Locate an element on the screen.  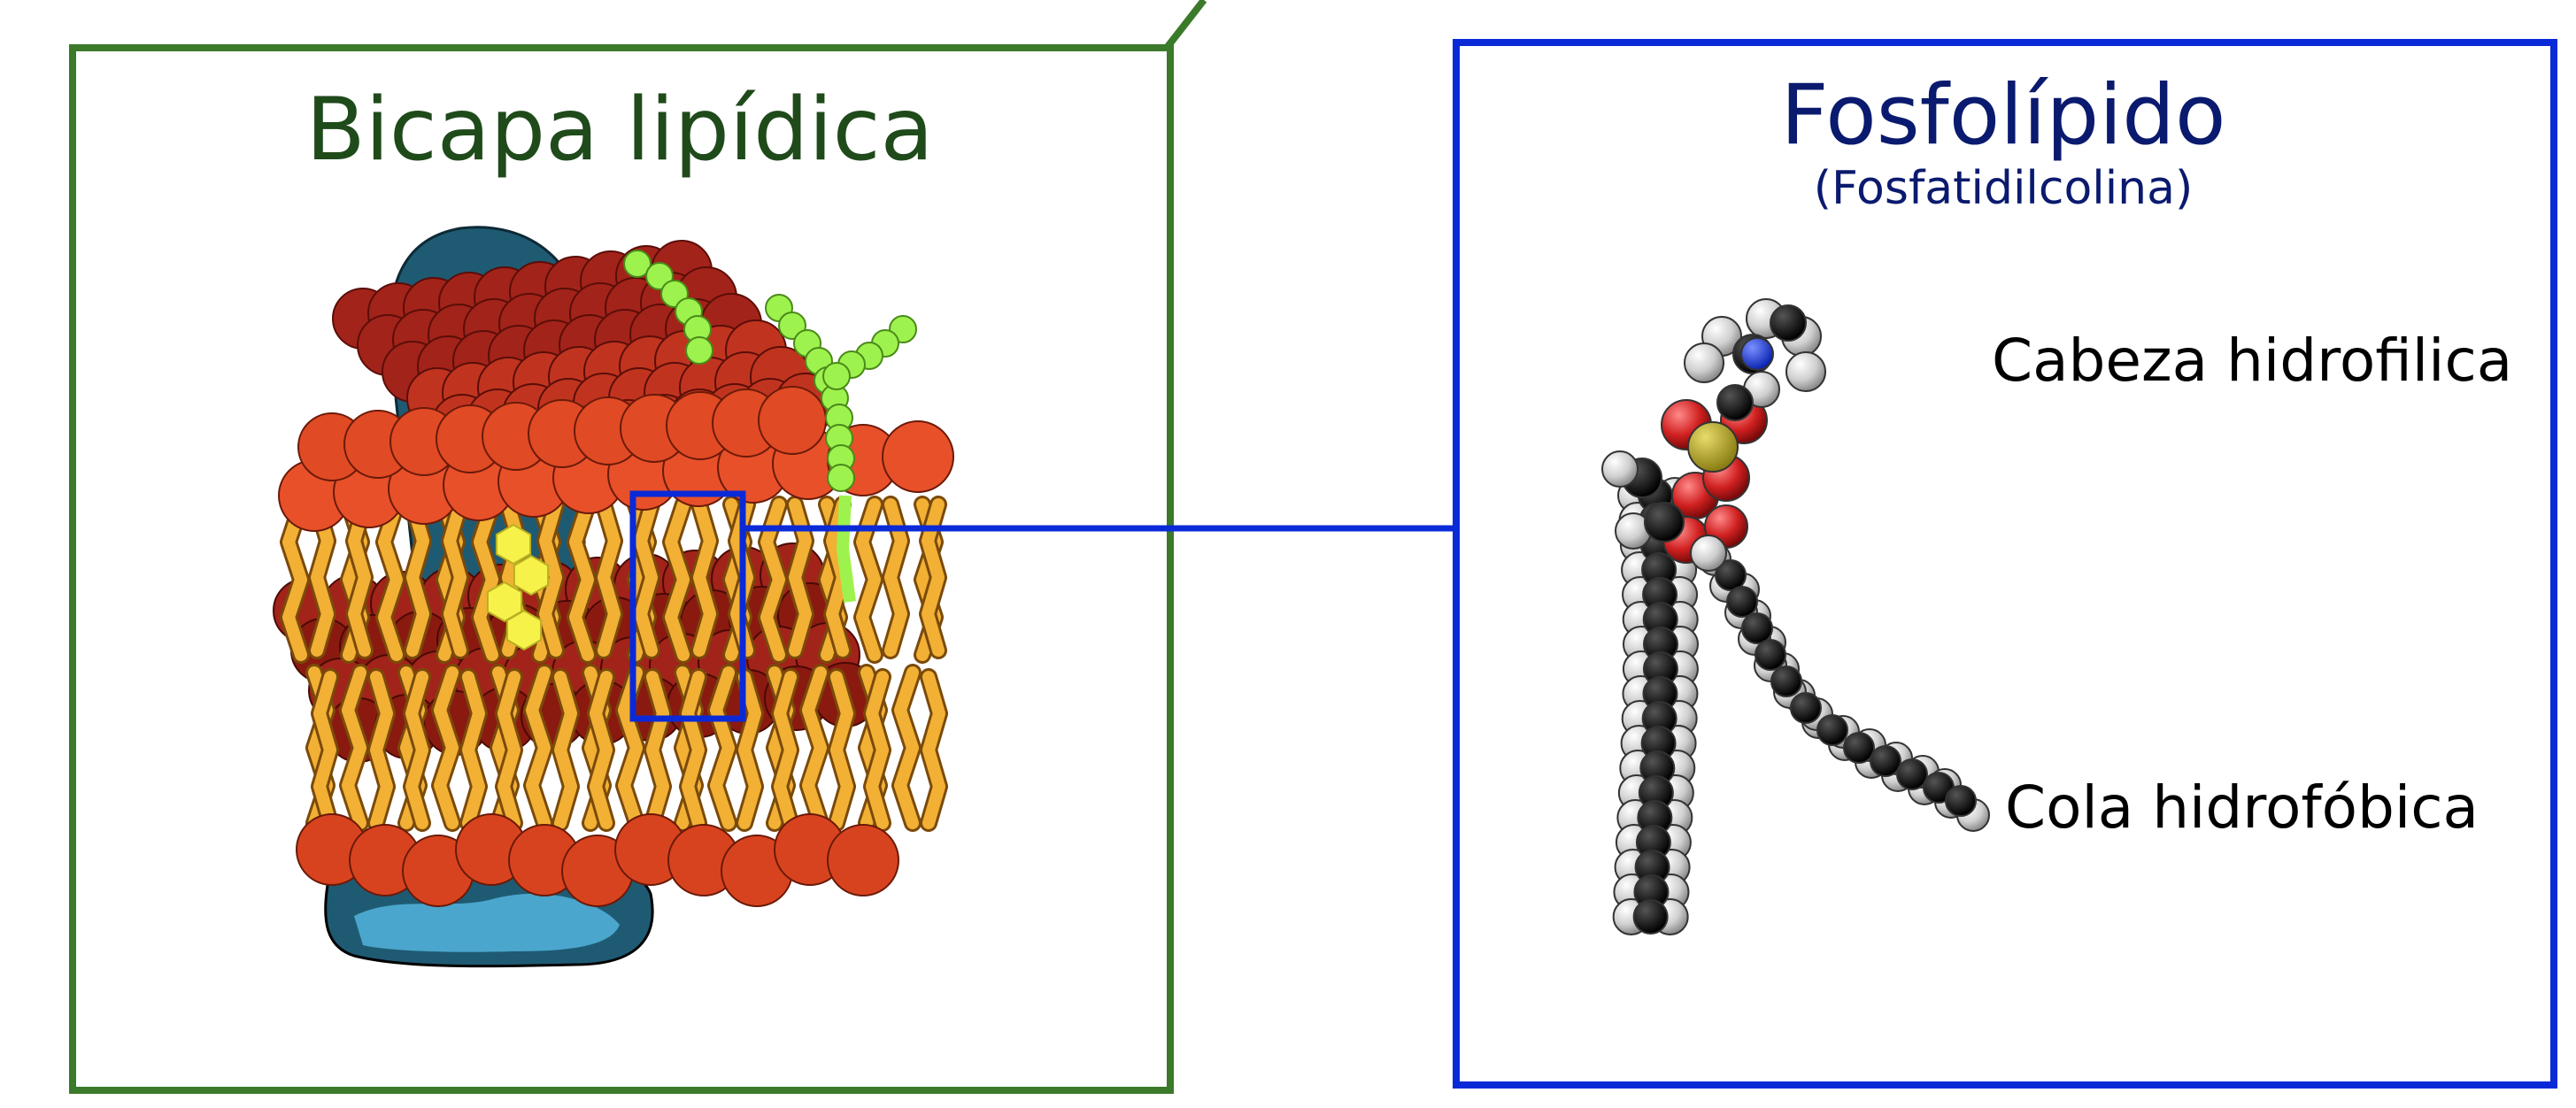
bilayer-title: Bicapa lipídica is located at coordinates (619, 130).